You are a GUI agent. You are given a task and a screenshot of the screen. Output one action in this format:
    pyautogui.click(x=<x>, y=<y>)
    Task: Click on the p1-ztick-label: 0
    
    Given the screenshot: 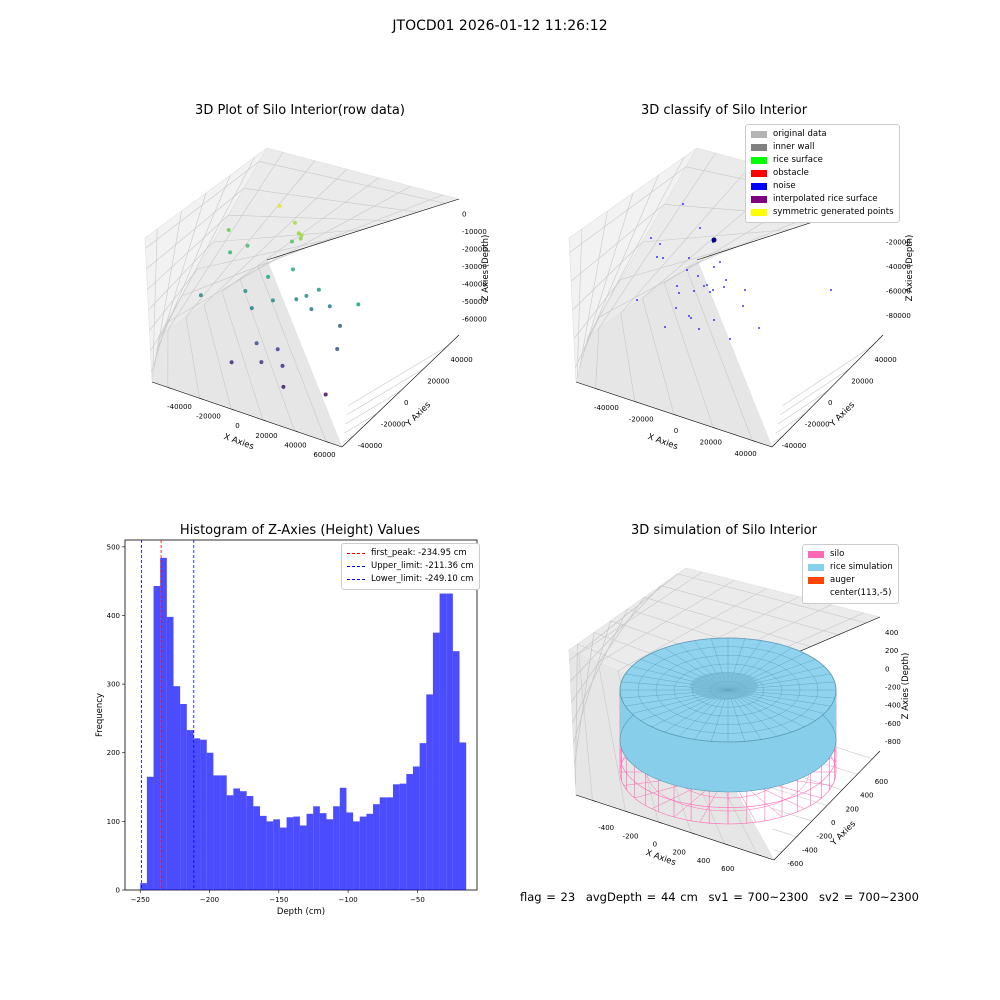 What is the action you would take?
    pyautogui.click(x=464, y=215)
    